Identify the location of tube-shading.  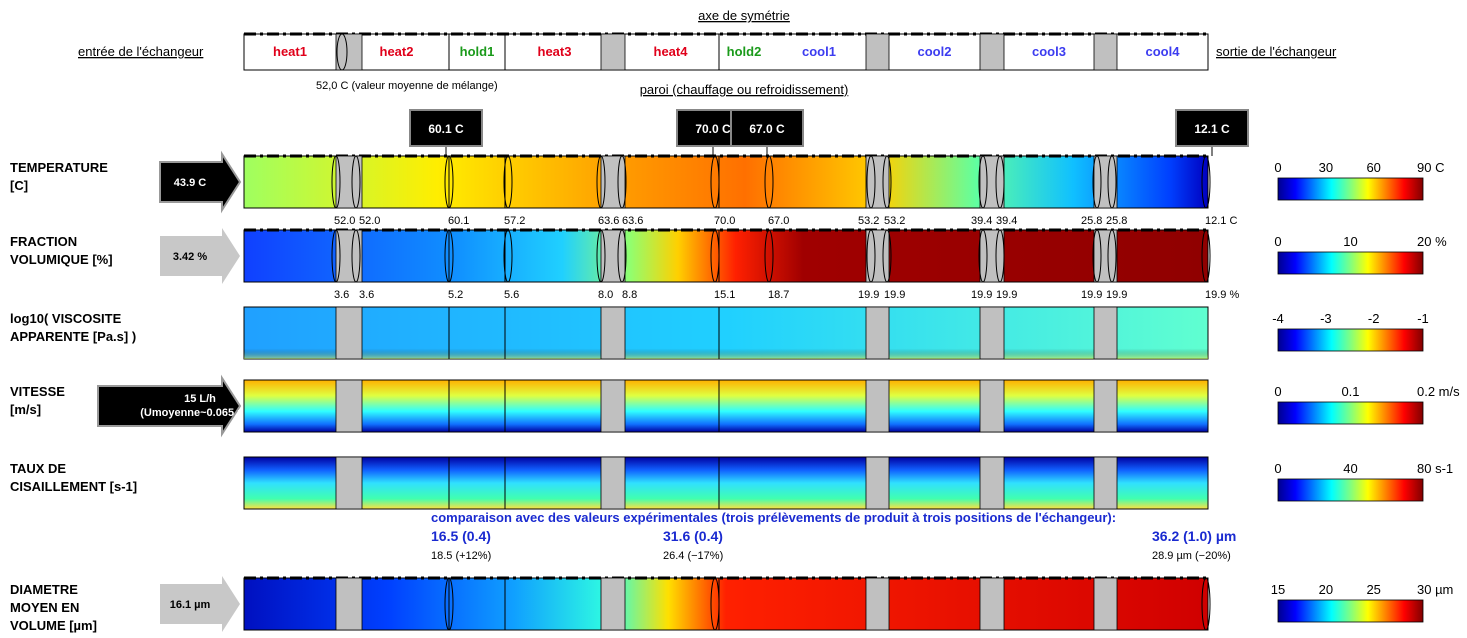
(726, 333).